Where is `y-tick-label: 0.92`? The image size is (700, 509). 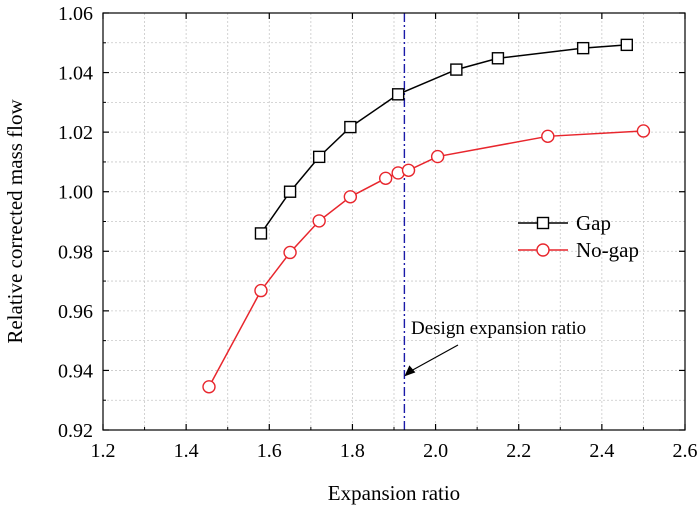 y-tick-label: 0.92 is located at coordinates (75, 431).